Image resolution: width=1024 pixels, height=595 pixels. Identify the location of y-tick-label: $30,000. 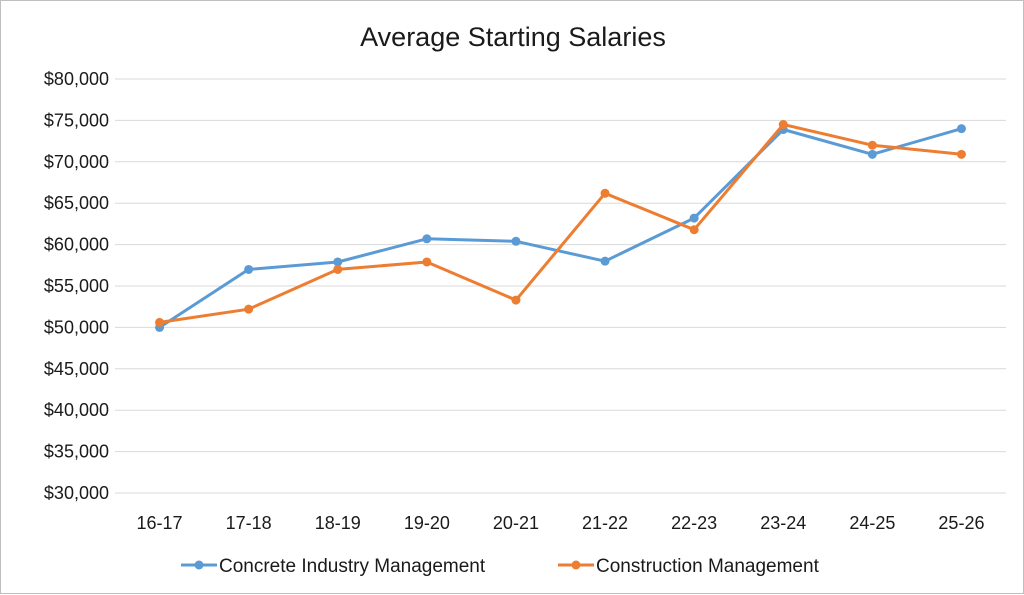
(76, 493).